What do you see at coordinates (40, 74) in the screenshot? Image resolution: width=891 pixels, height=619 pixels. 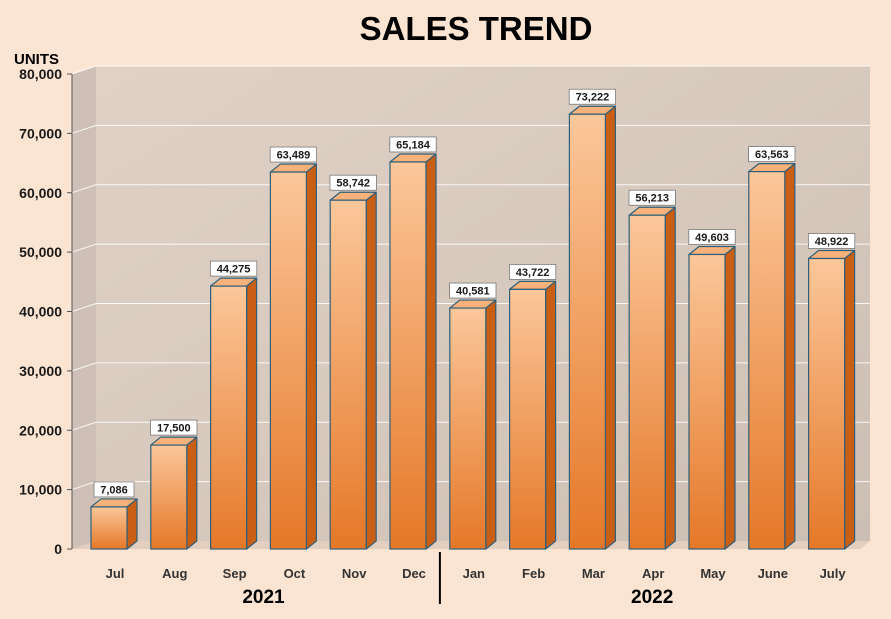 I see `y-tick-label: 80,000` at bounding box center [40, 74].